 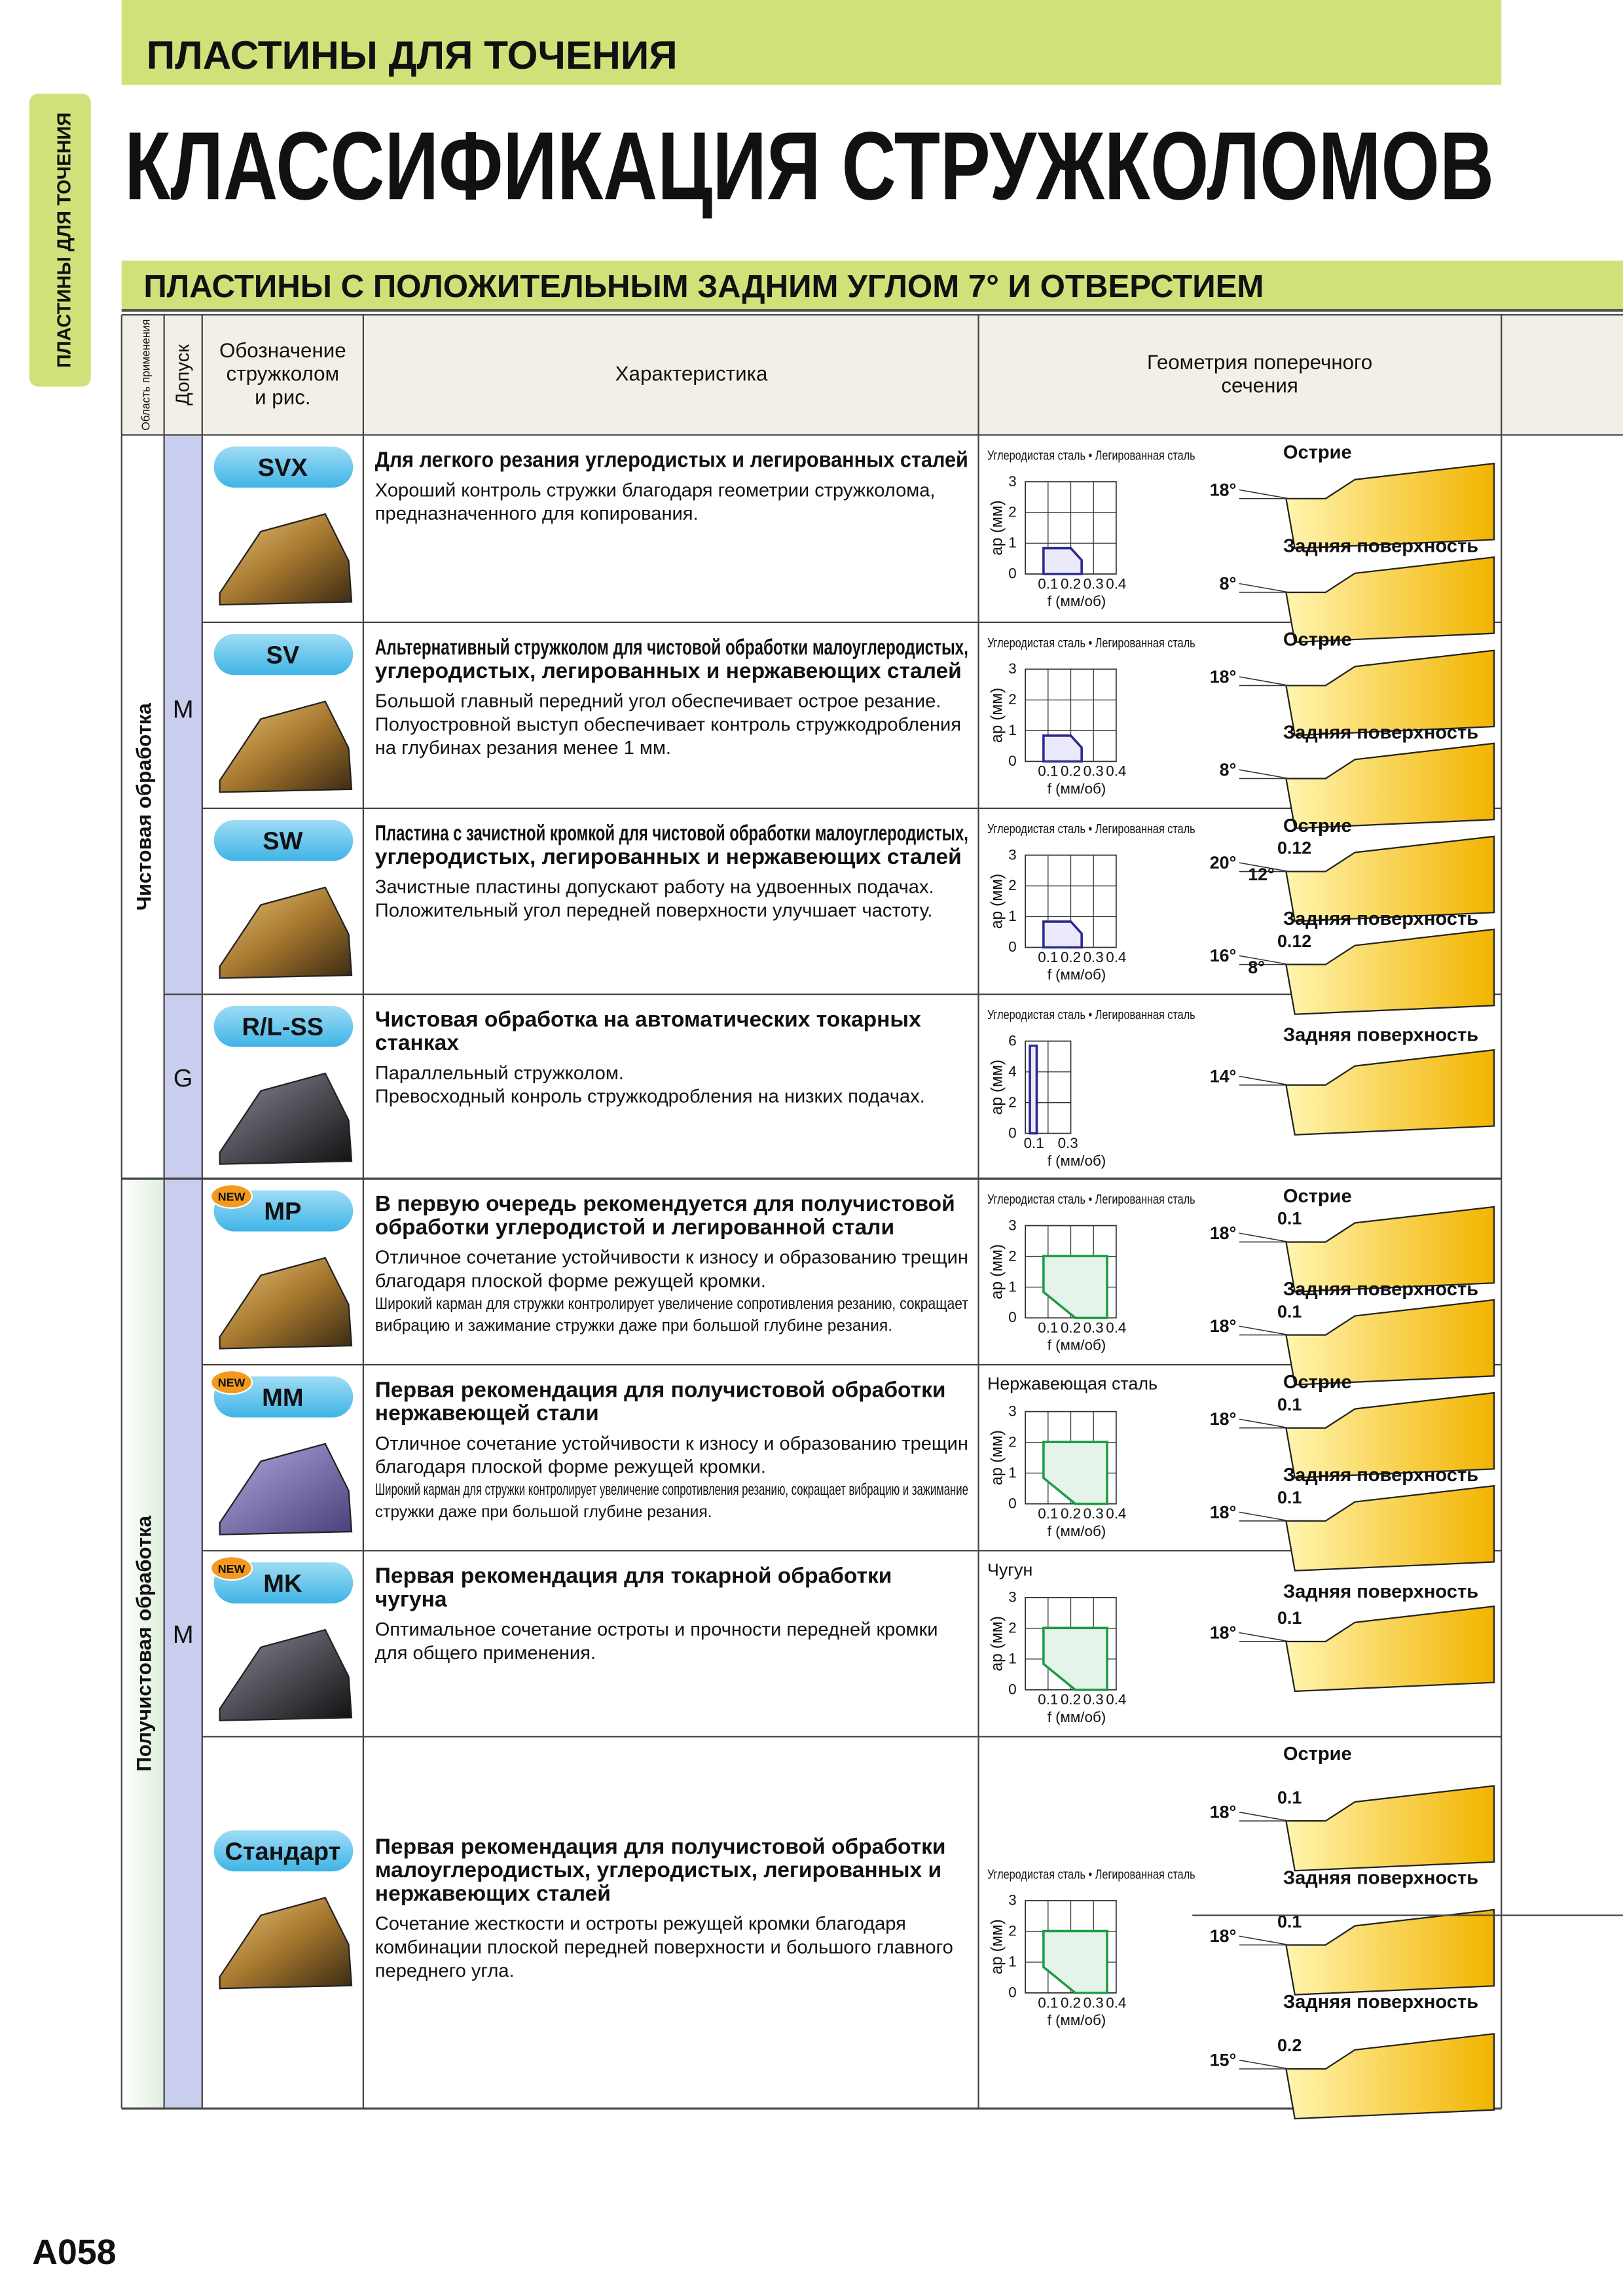 What do you see at coordinates (570, 1468) in the screenshot?
I see `row-body: благодаря плоской форме режущей кромки.` at bounding box center [570, 1468].